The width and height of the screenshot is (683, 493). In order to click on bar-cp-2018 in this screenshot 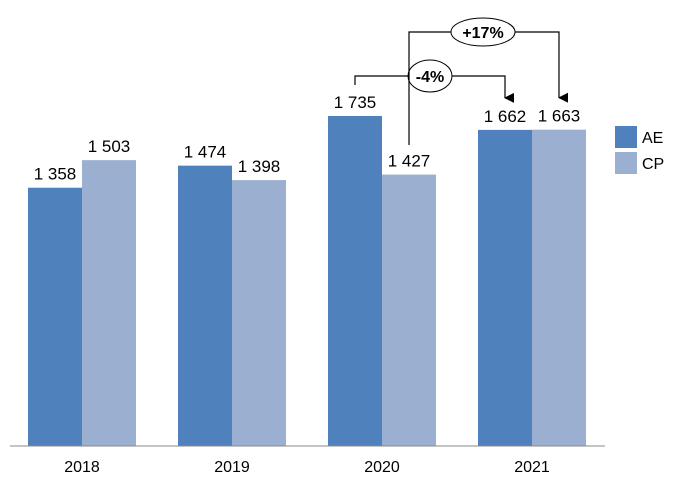, I will do `click(109, 303)`.